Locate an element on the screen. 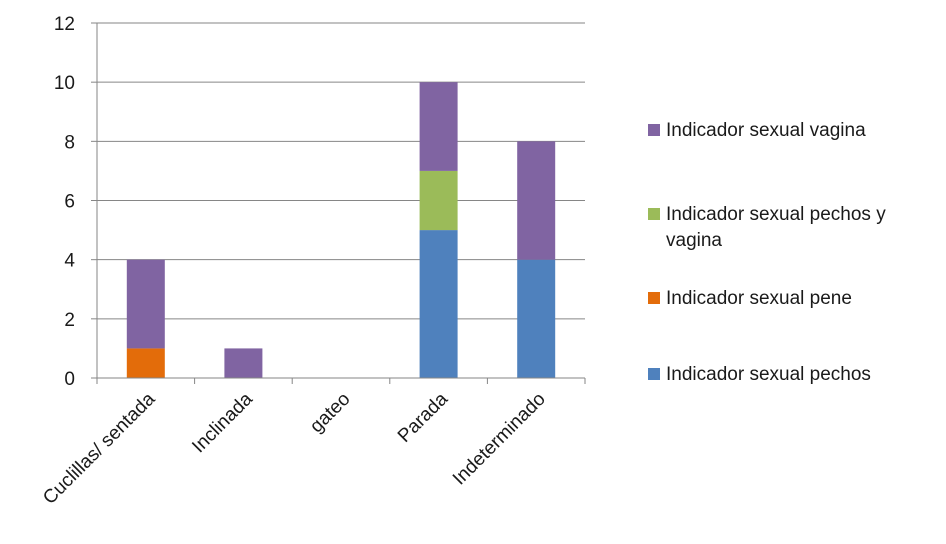 The image size is (946, 544). y-tick-label: 2 is located at coordinates (69, 320).